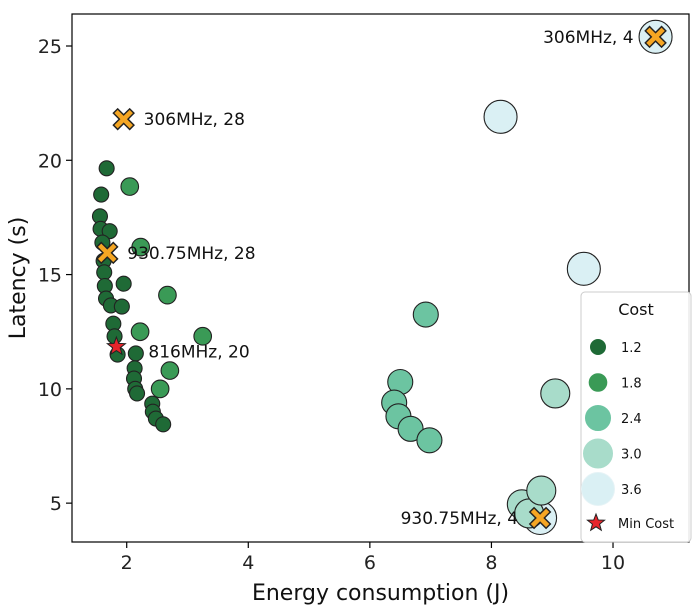  What do you see at coordinates (631, 348) in the screenshot?
I see `legend-label: 1.2` at bounding box center [631, 348].